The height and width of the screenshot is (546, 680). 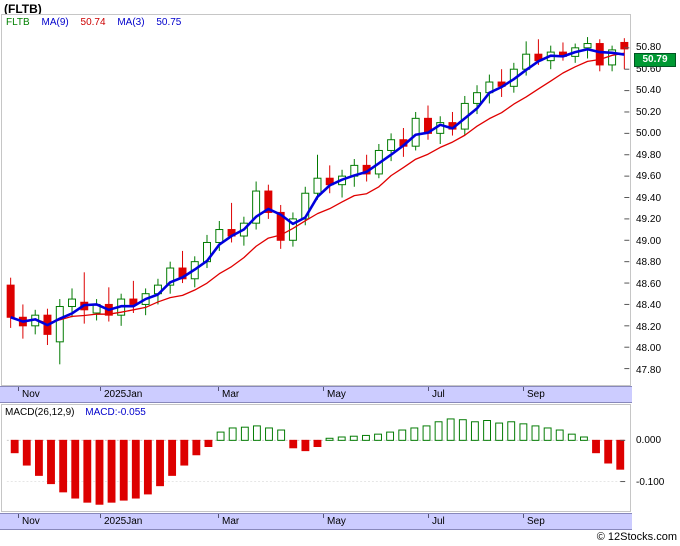 What do you see at coordinates (316, 521) in the screenshot?
I see `date-axis-macd: Nov 2025Jan Mar May Jul Sep` at bounding box center [316, 521].